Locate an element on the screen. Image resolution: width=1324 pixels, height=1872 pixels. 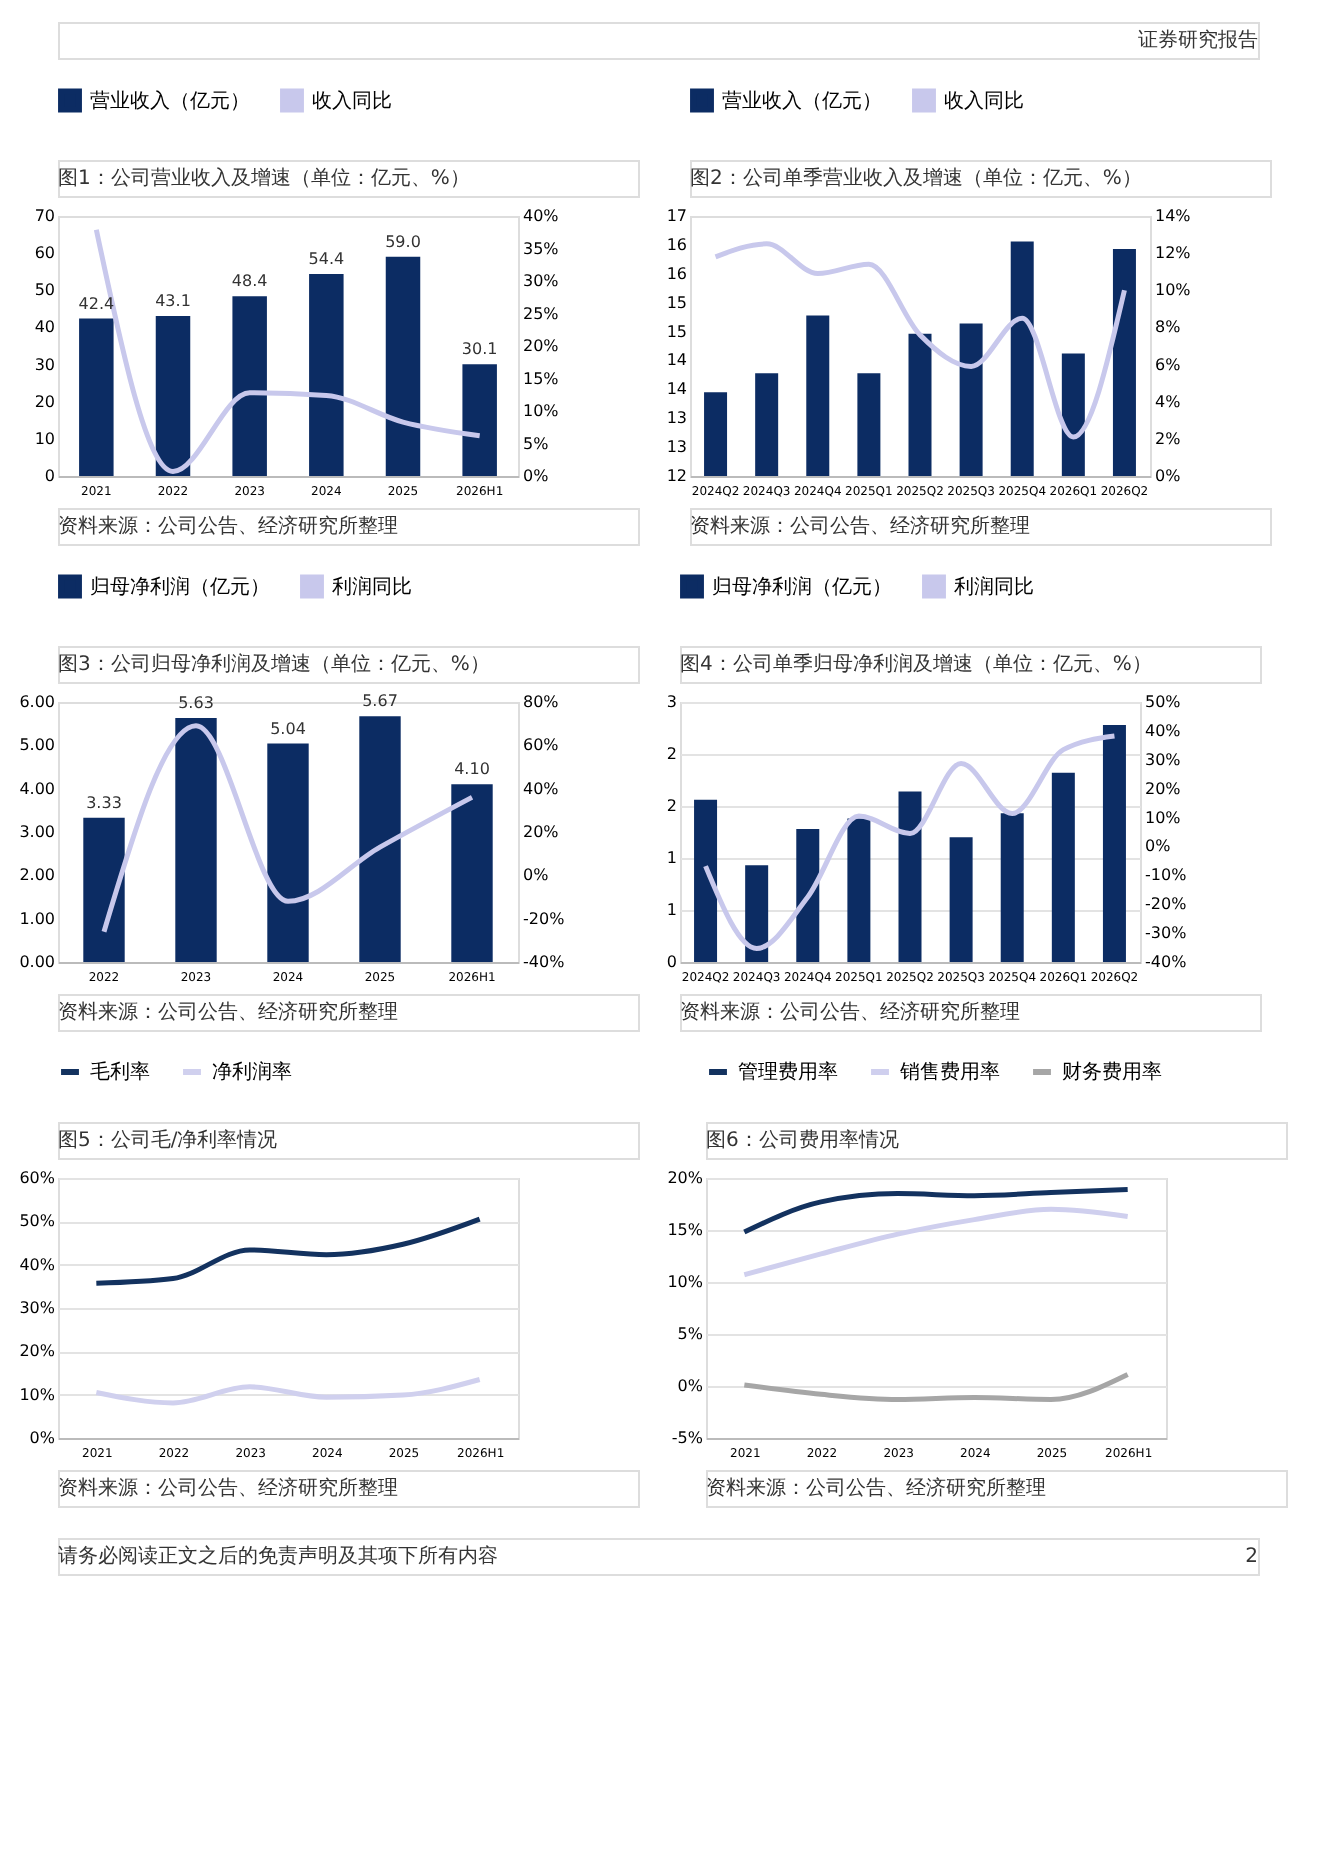
y-tick-label: 50 is located at coordinates (44, 290).